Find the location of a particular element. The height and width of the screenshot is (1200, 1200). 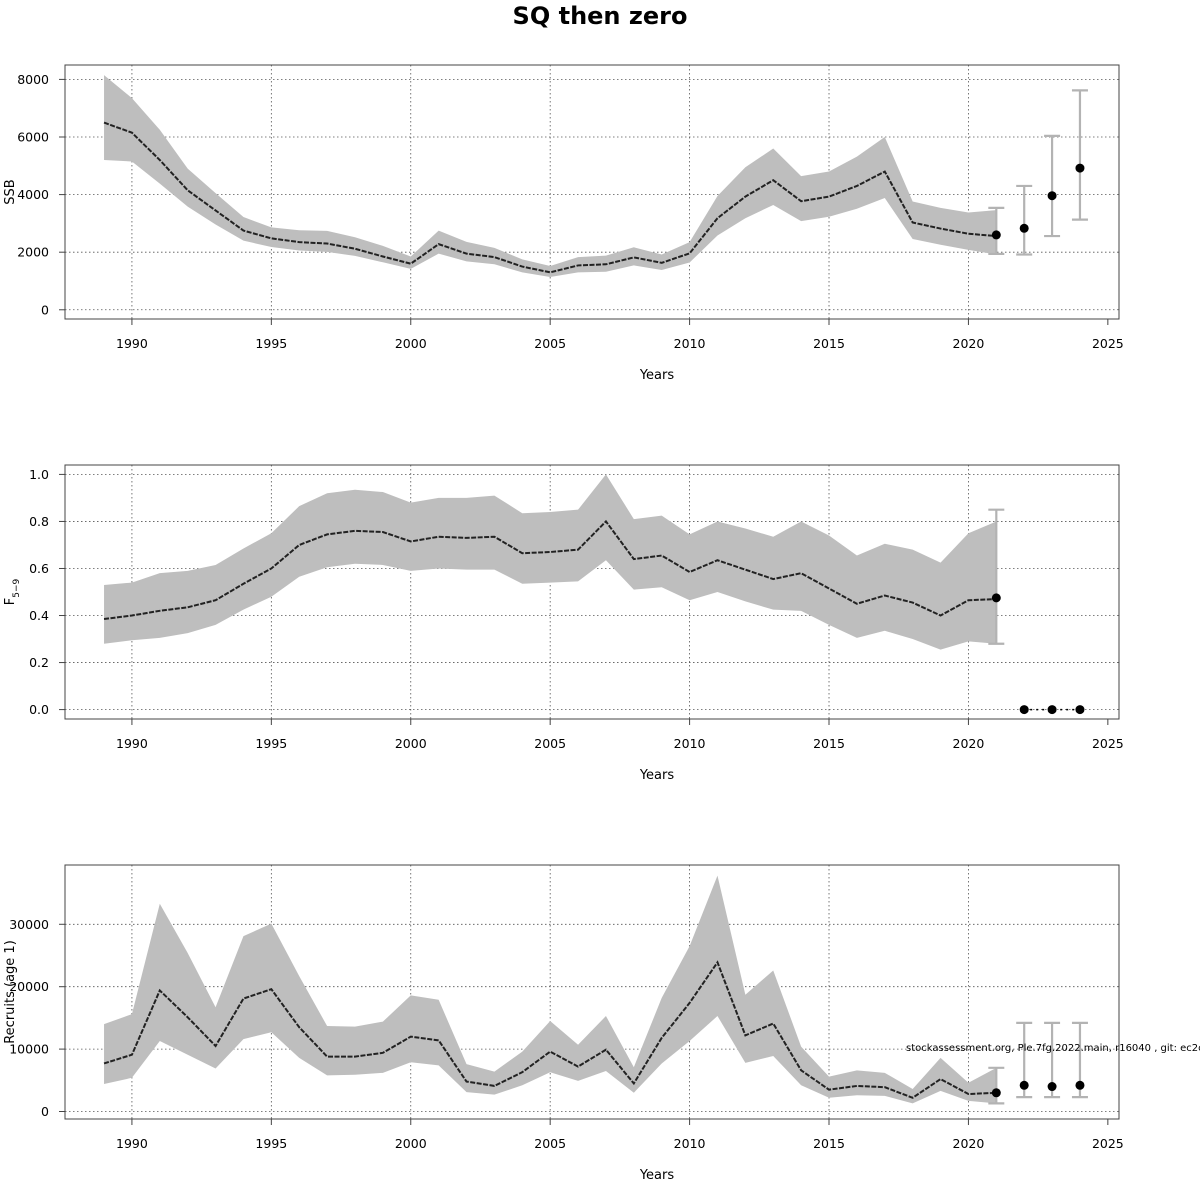

f-xtick-label-2020: 2020 is located at coordinates (969, 743).